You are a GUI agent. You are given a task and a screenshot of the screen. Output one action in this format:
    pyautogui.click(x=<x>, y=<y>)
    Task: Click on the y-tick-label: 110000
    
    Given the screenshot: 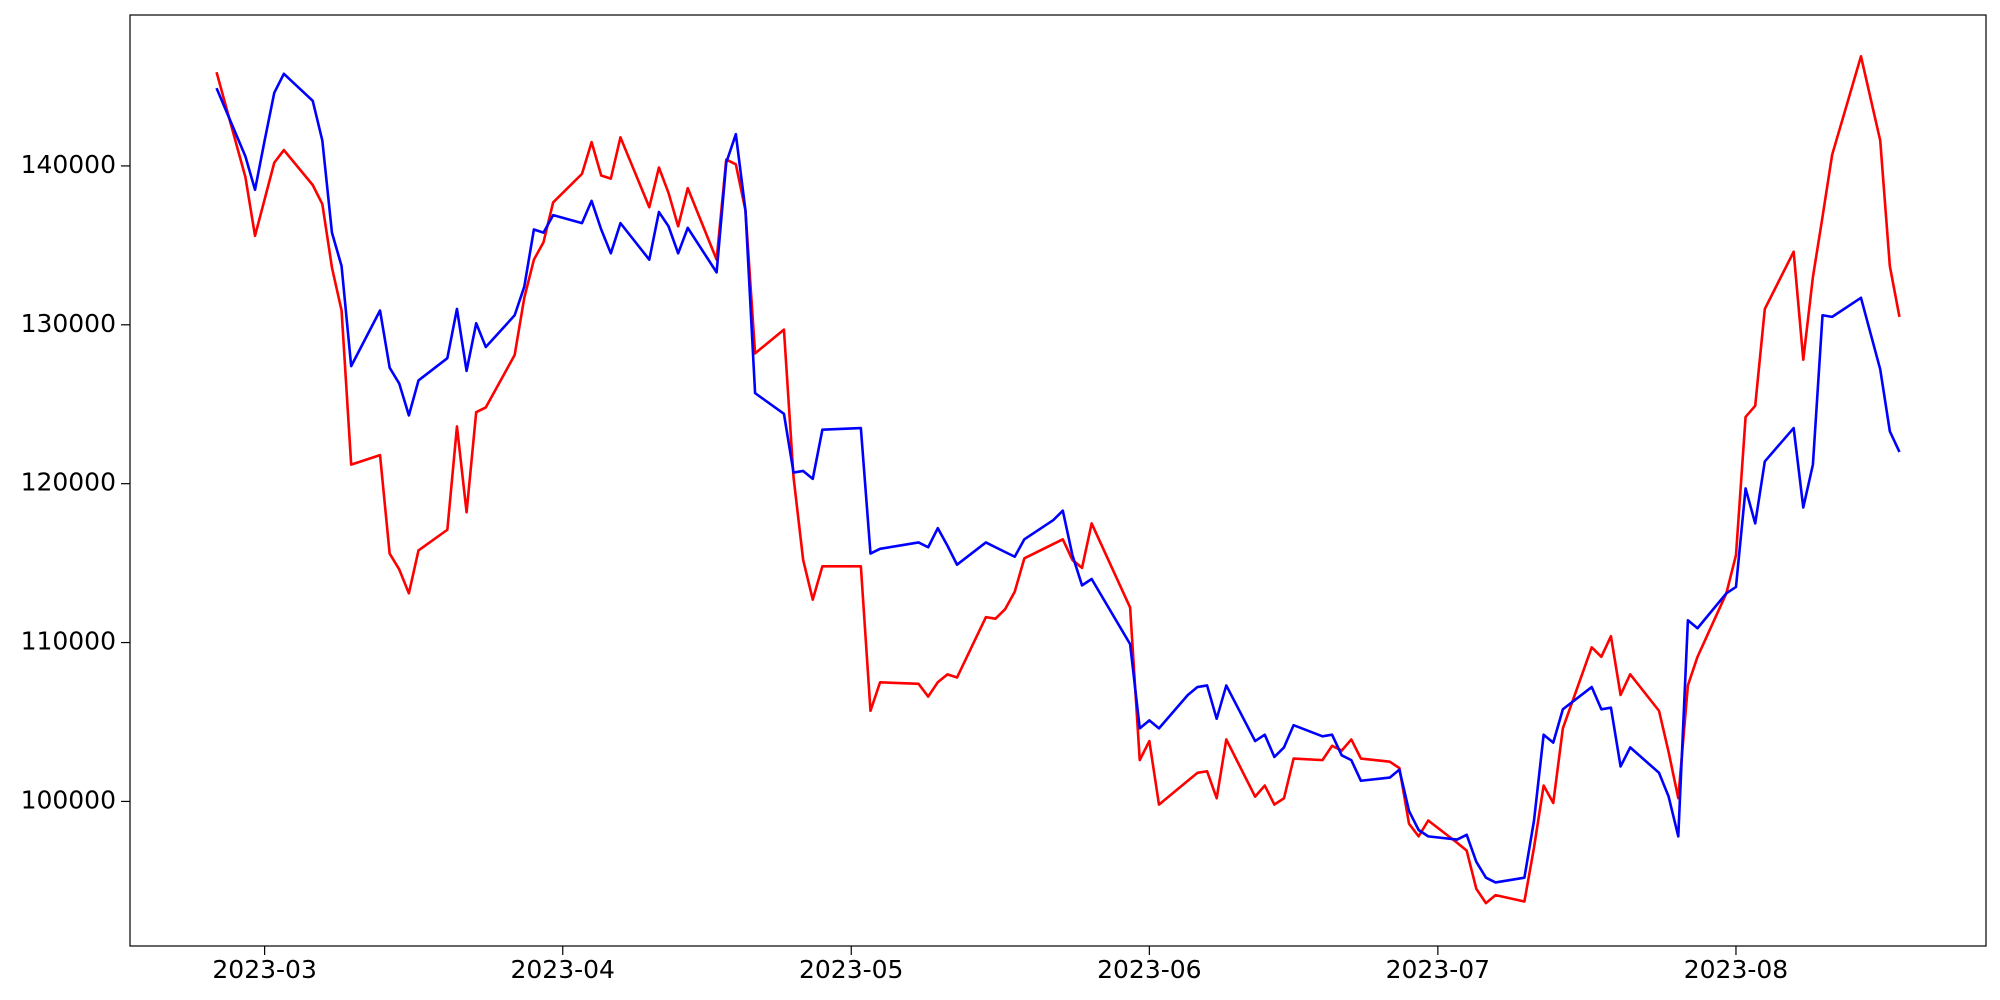 What is the action you would take?
    pyautogui.click(x=68, y=641)
    